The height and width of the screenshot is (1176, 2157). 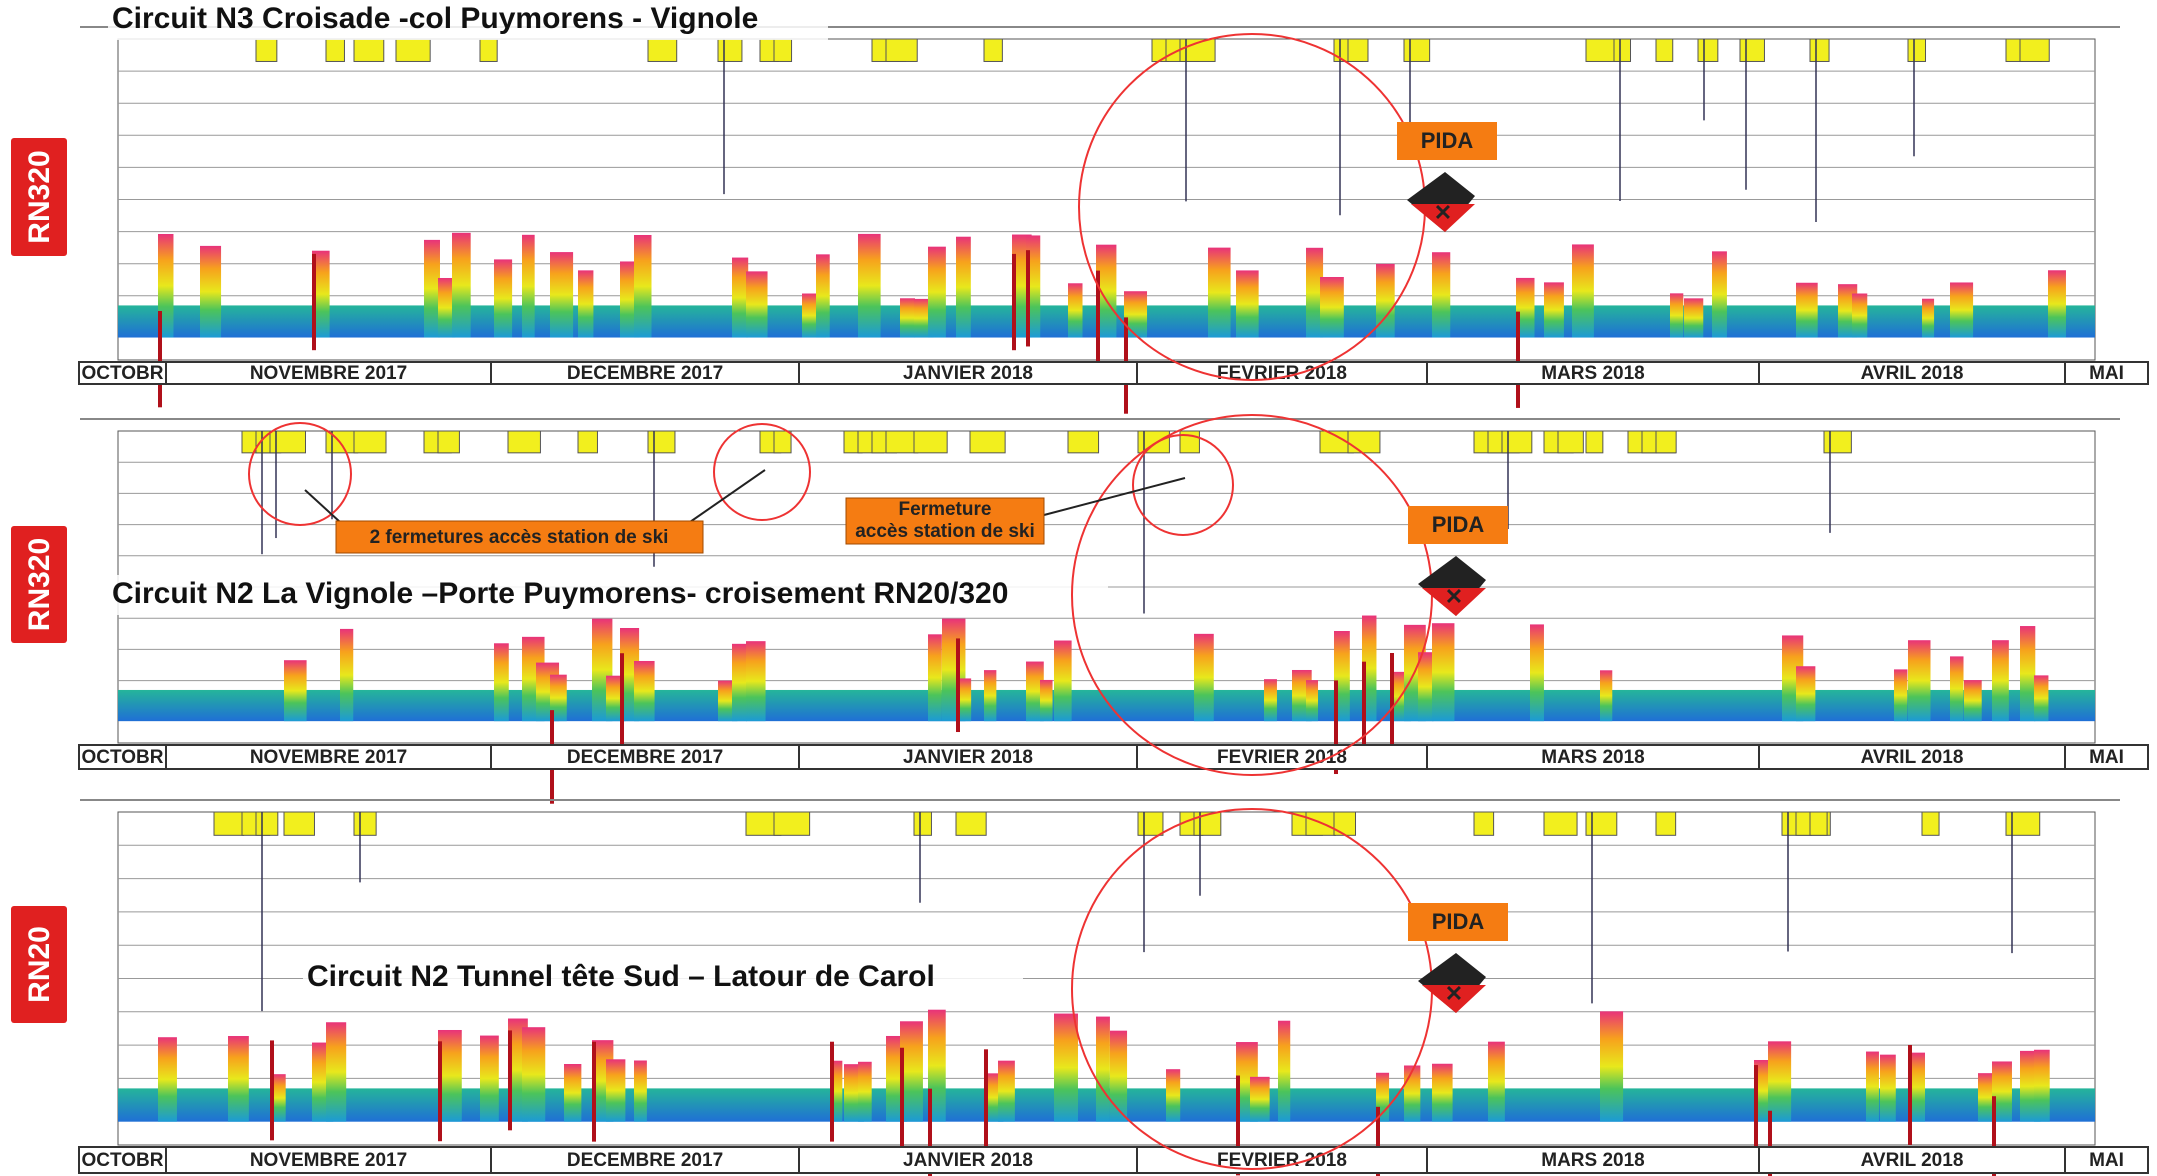 I want to click on month-label: AVRIL 2018, so click(x=1912, y=373).